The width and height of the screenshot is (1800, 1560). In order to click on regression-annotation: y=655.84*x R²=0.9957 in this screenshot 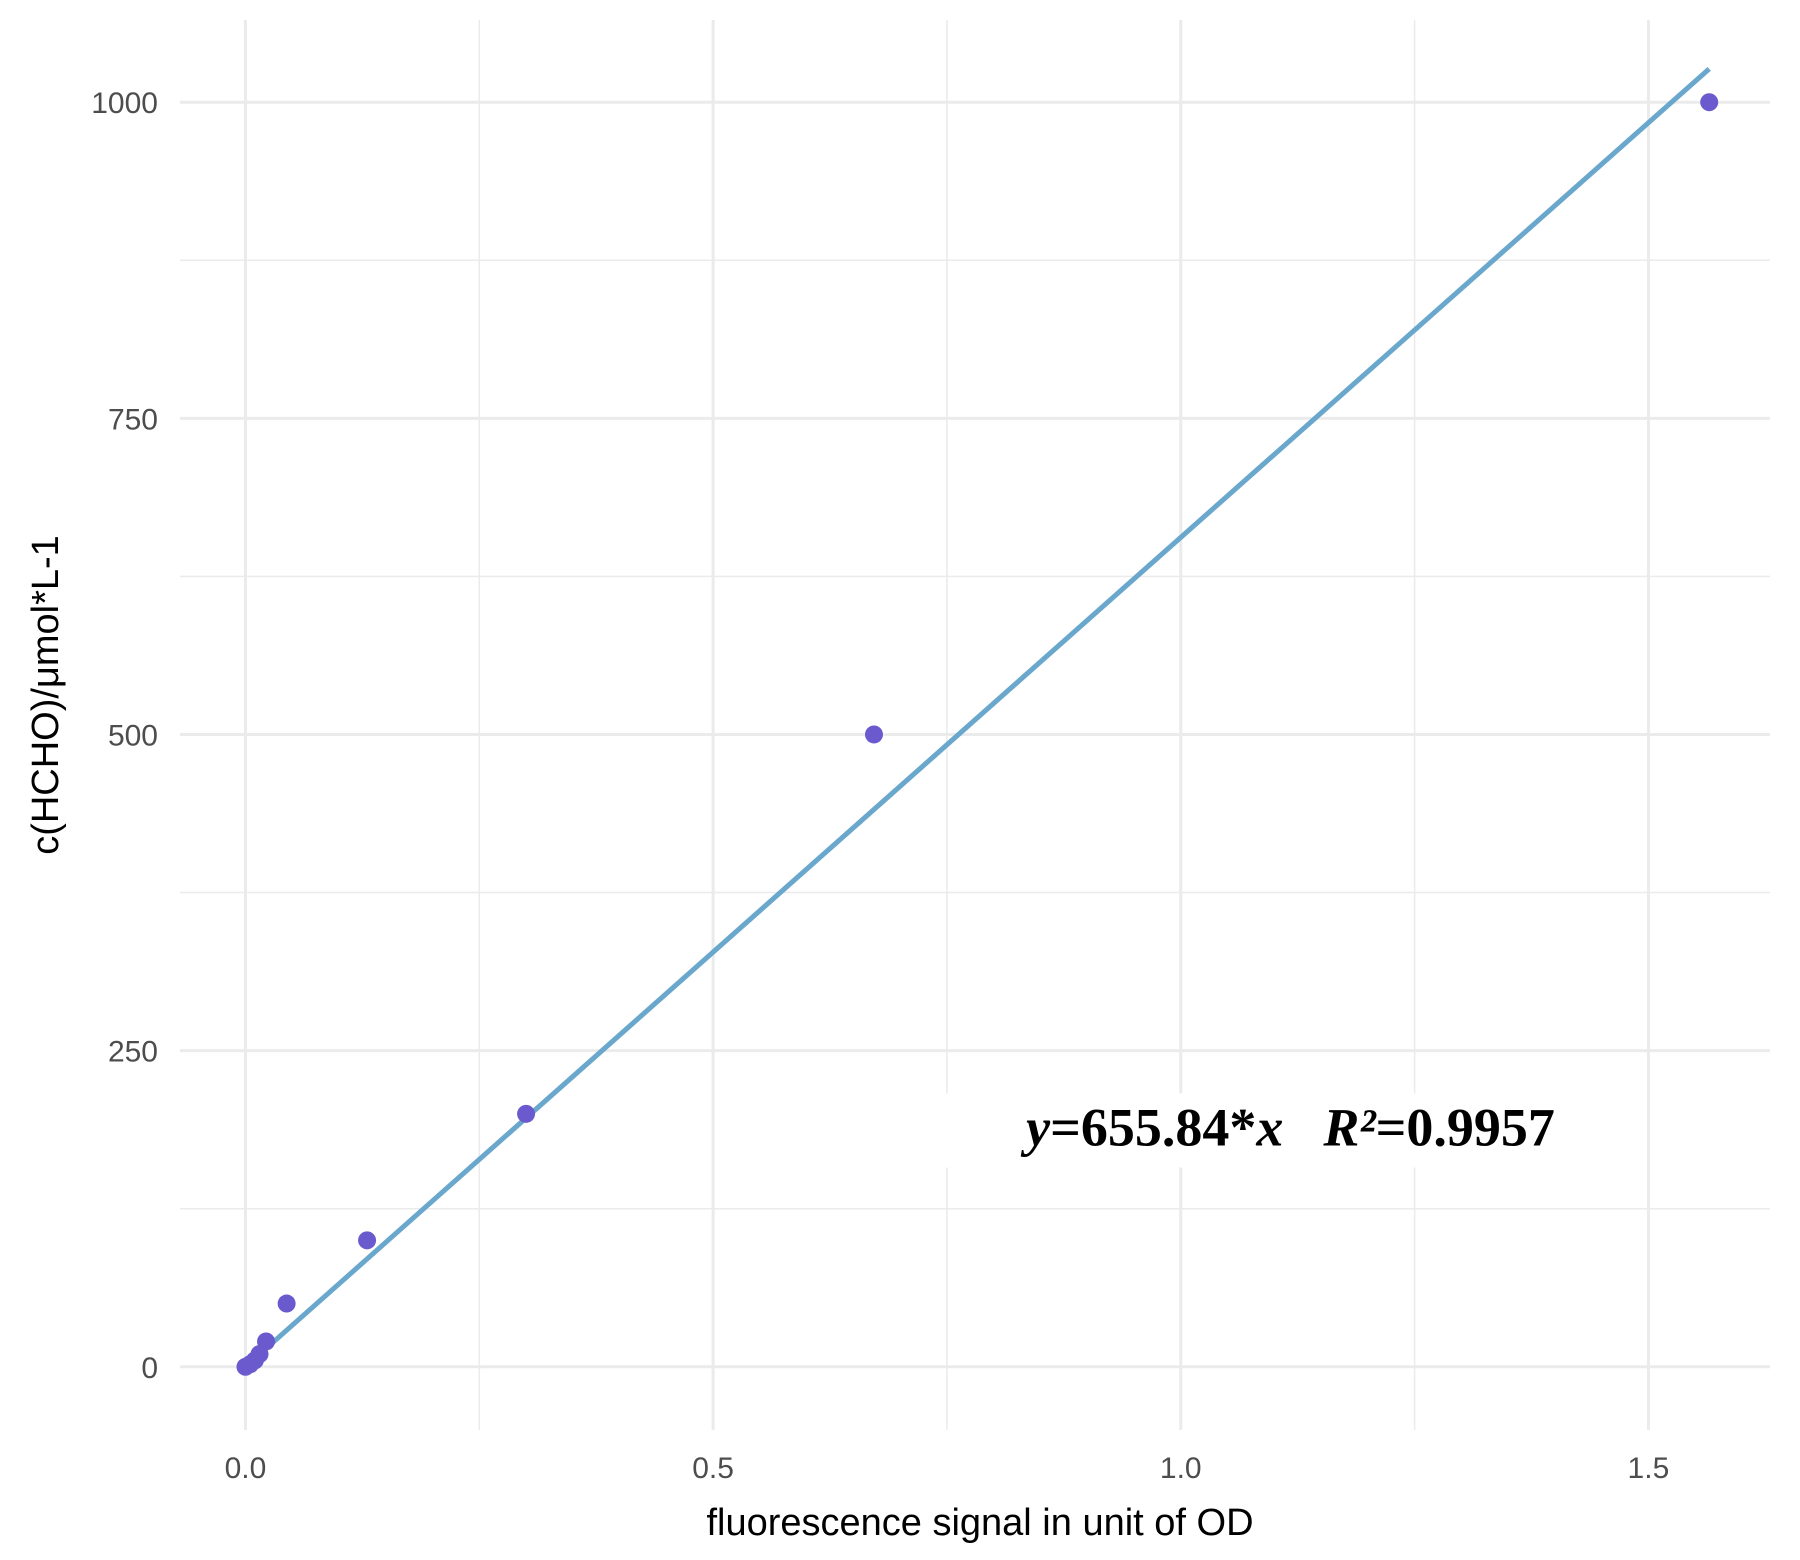, I will do `click(1224, 1130)`.